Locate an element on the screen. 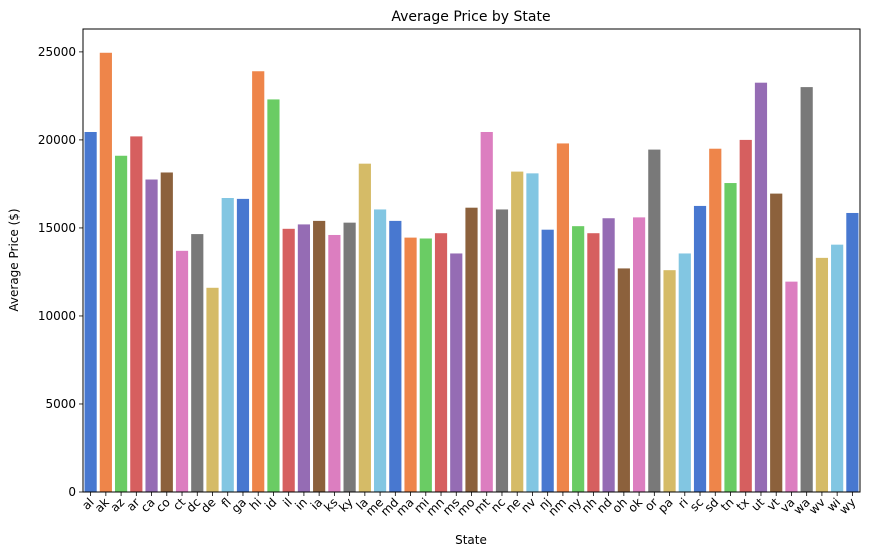  bar-sc is located at coordinates (700, 348).